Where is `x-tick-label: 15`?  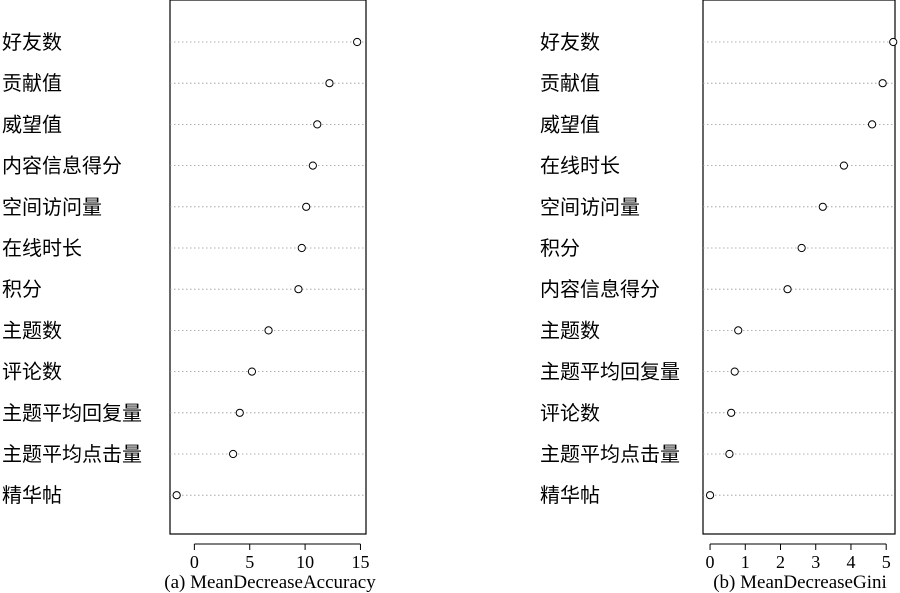
x-tick-label: 15 is located at coordinates (360, 562).